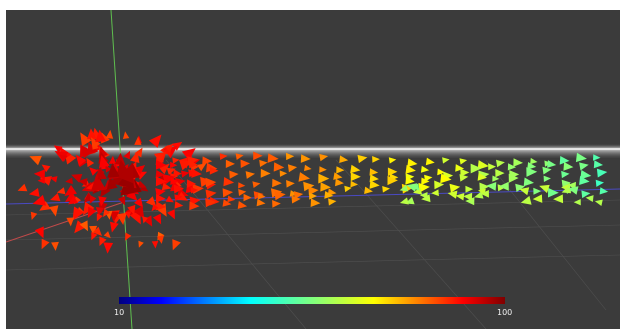  Describe the element at coordinates (119, 312) in the screenshot. I see `colorbar-min-label: 10` at that location.